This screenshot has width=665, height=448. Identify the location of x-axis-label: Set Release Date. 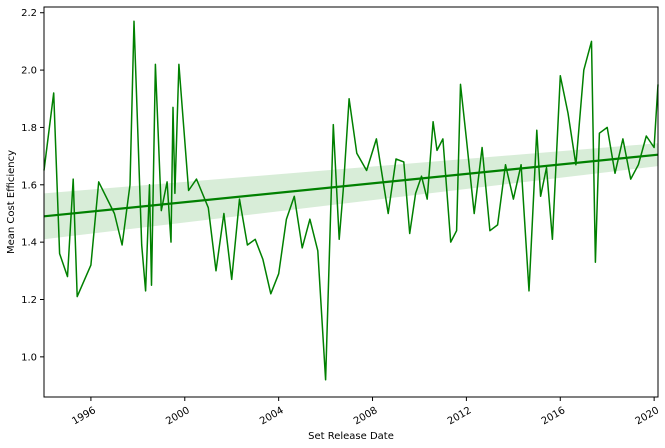
(351, 436).